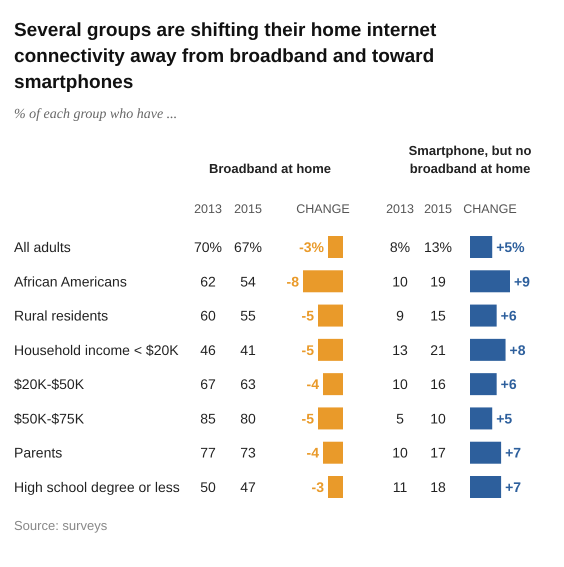 The image size is (564, 567). I want to click on data-label: 17, so click(438, 452).